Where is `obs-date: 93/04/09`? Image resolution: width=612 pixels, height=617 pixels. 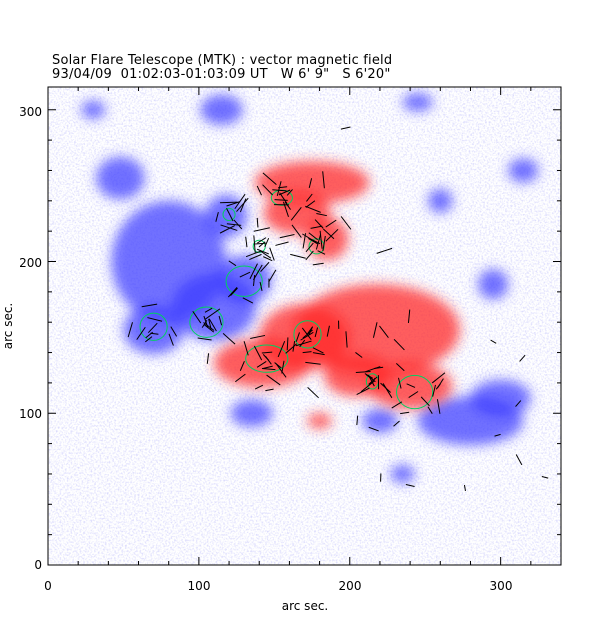 obs-date: 93/04/09 is located at coordinates (82, 74).